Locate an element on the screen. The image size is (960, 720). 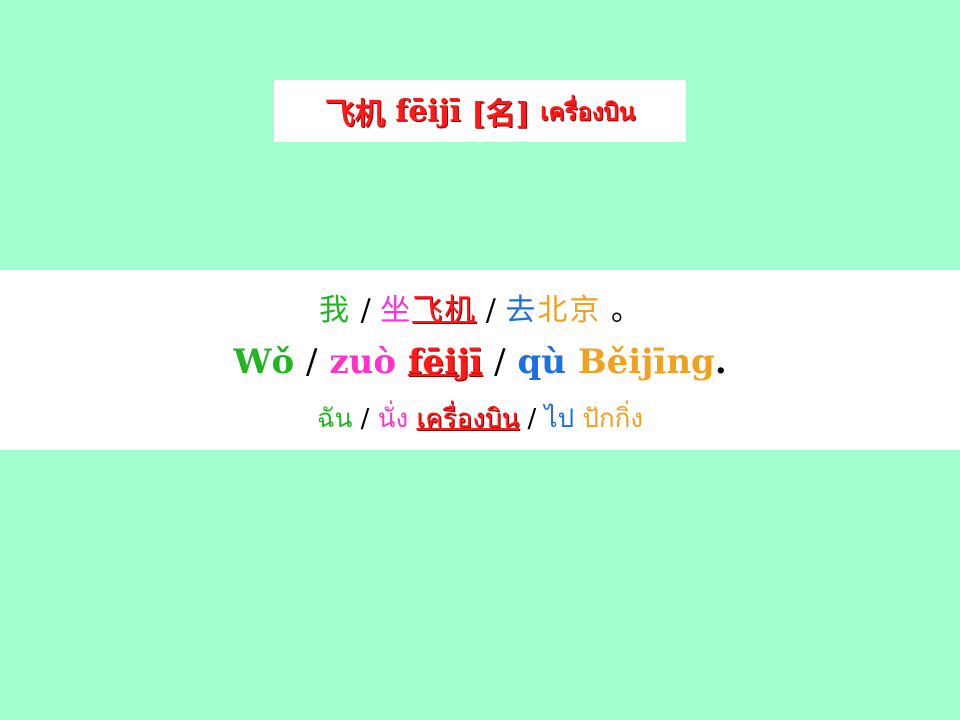
thai-place: ปักกิ่ง is located at coordinates (613, 419).